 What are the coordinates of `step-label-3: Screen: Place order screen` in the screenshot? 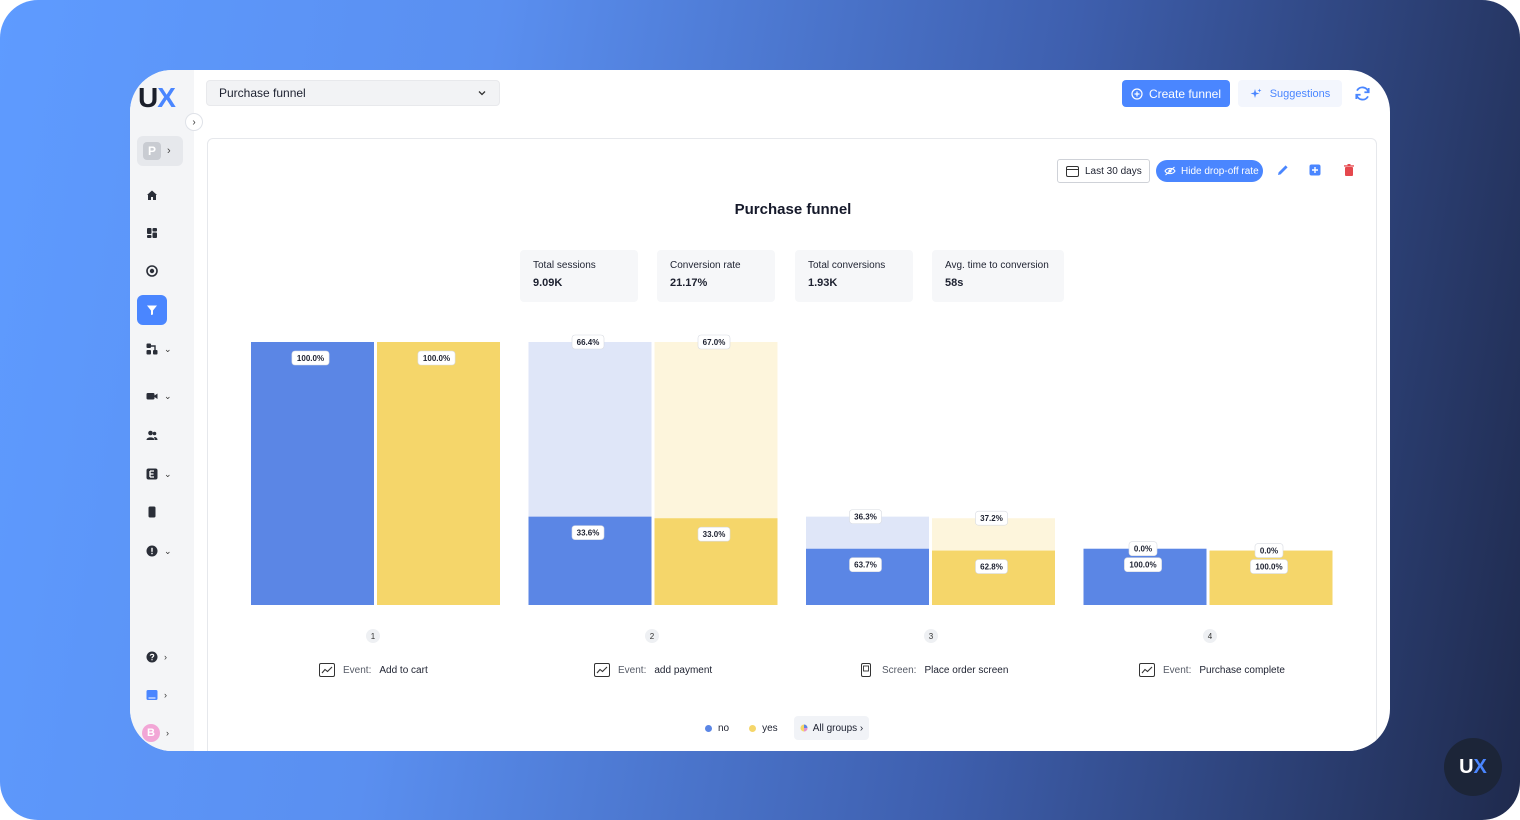 It's located at (933, 670).